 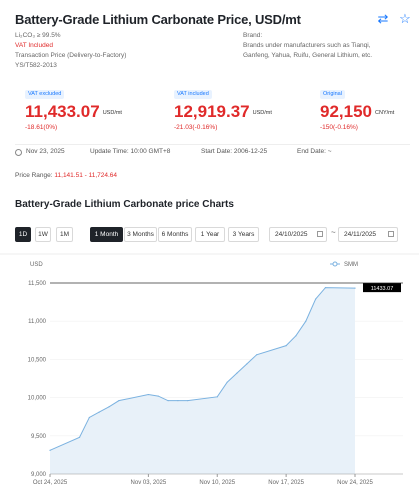 I want to click on interval-1d-button: 1D, so click(x=23, y=234).